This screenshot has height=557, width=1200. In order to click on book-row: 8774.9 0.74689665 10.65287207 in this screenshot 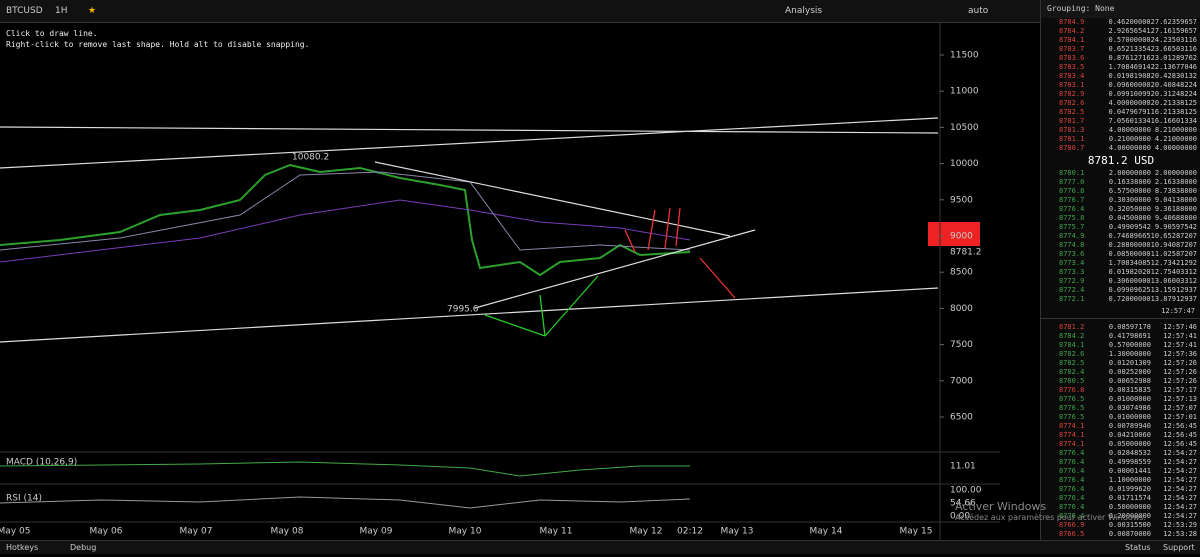, I will do `click(1120, 236)`.